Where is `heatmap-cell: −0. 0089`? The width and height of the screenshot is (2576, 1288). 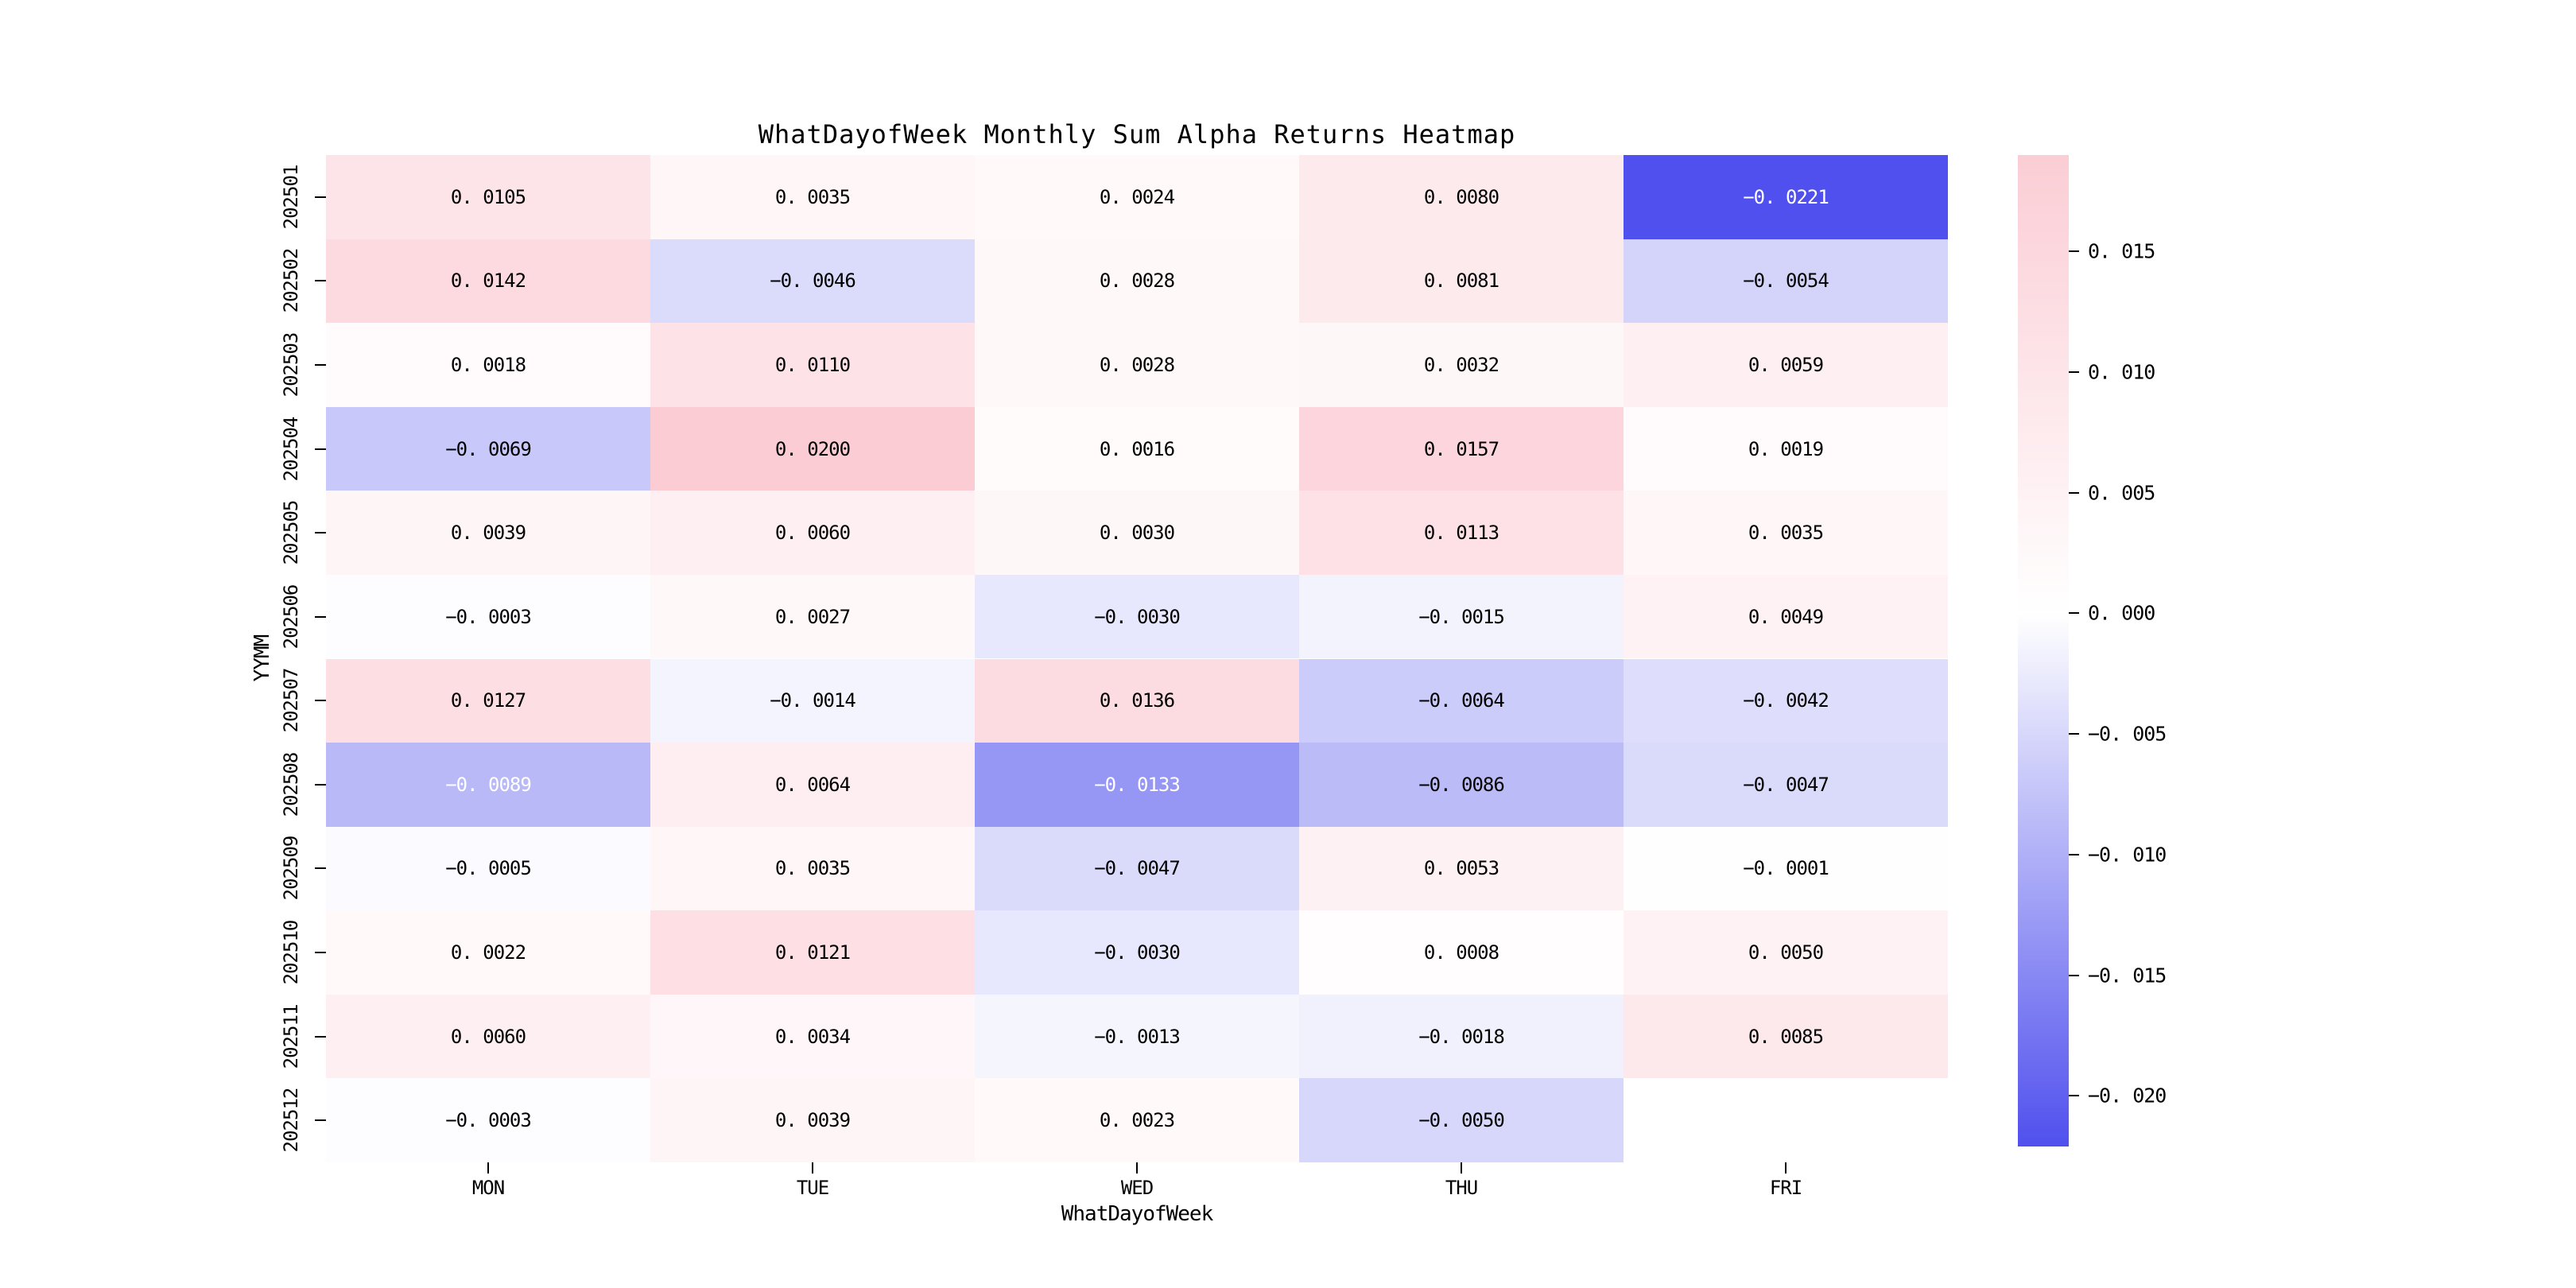
heatmap-cell: −0. 0089 is located at coordinates (488, 785).